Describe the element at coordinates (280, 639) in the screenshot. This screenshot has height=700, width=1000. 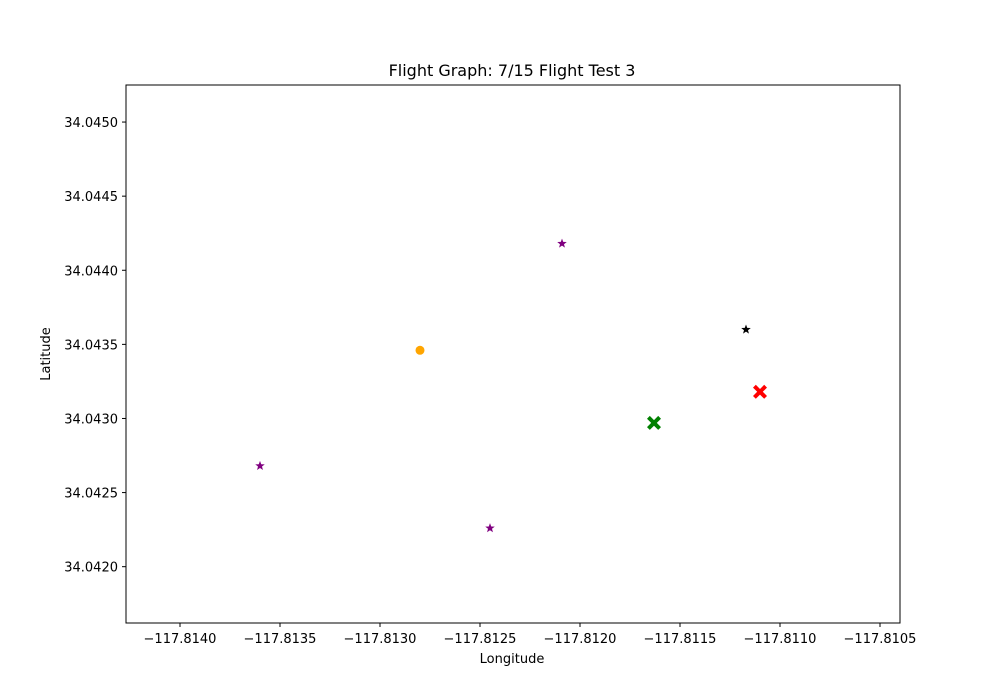
I see `x-tick-label: −117.8135` at that location.